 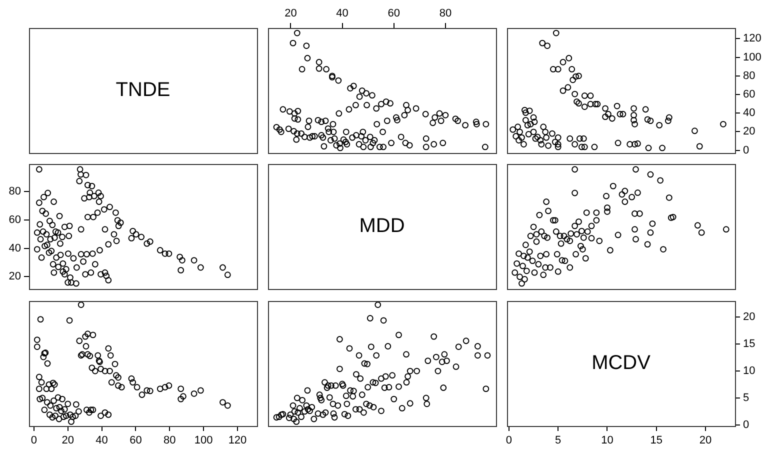 What do you see at coordinates (143, 90) in the screenshot?
I see `text: TNDE` at bounding box center [143, 90].